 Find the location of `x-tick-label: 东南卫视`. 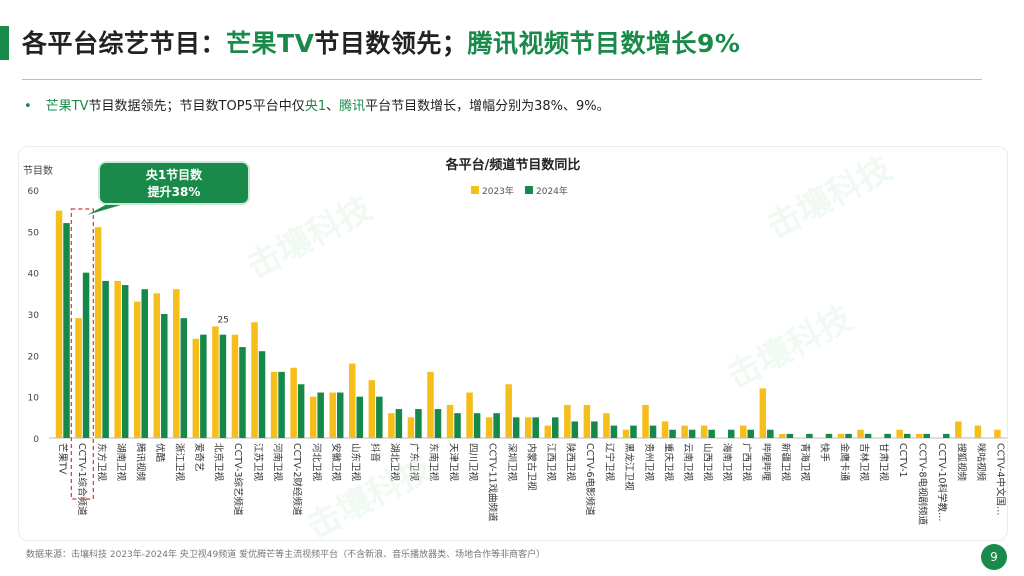

x-tick-label: 东南卫视 is located at coordinates (434, 462).